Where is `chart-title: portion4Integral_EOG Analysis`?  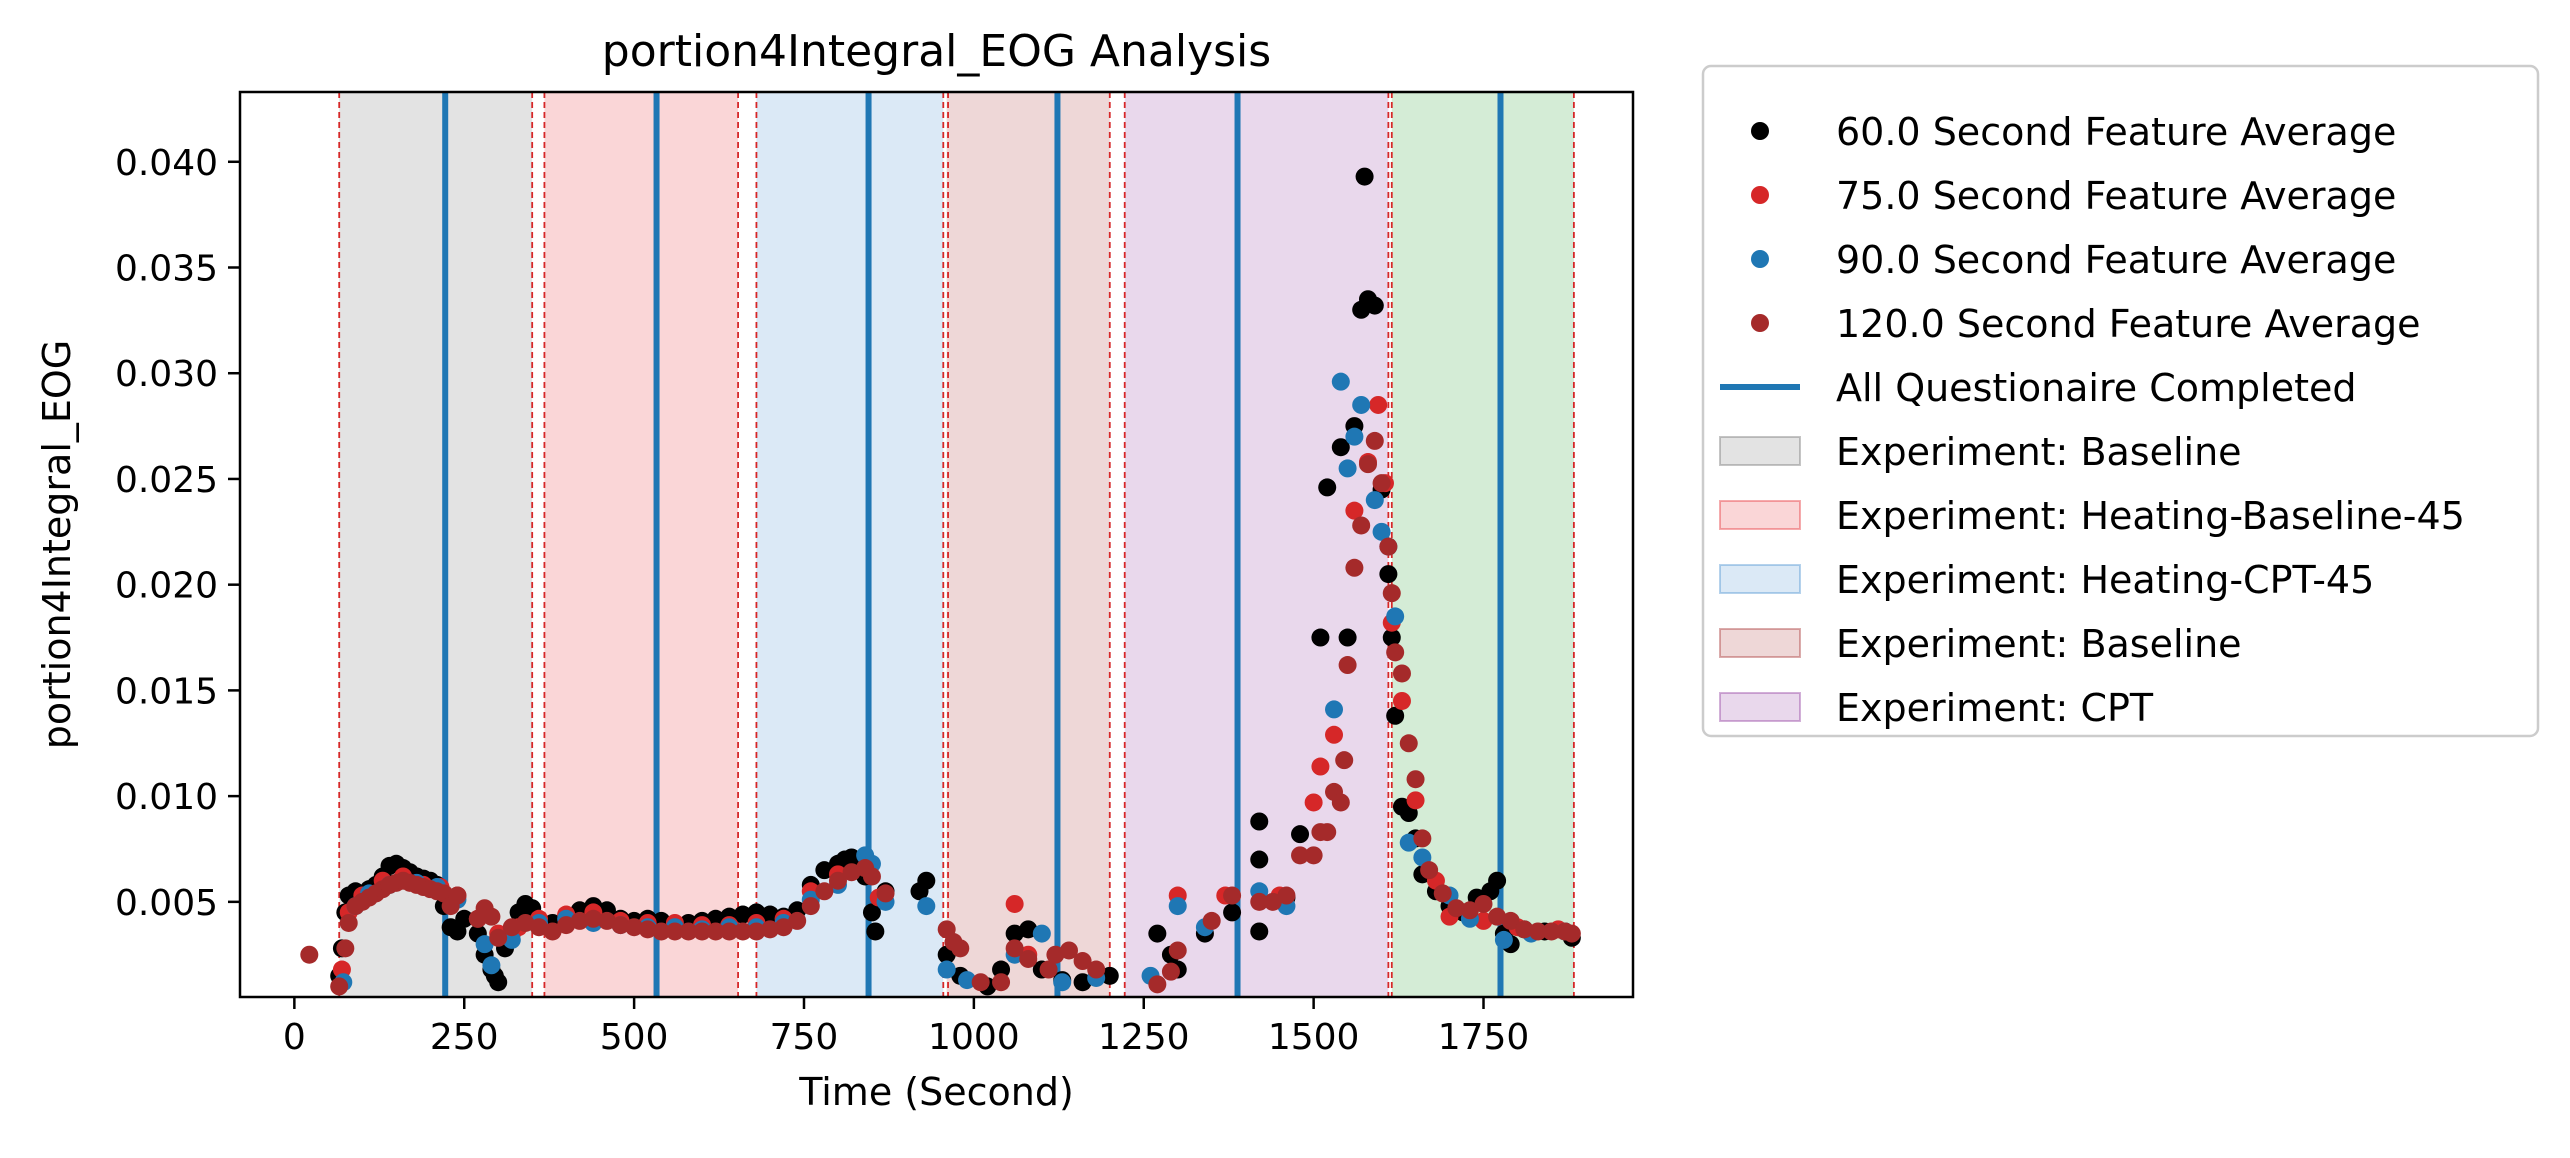 chart-title: portion4Integral_EOG Analysis is located at coordinates (936, 51).